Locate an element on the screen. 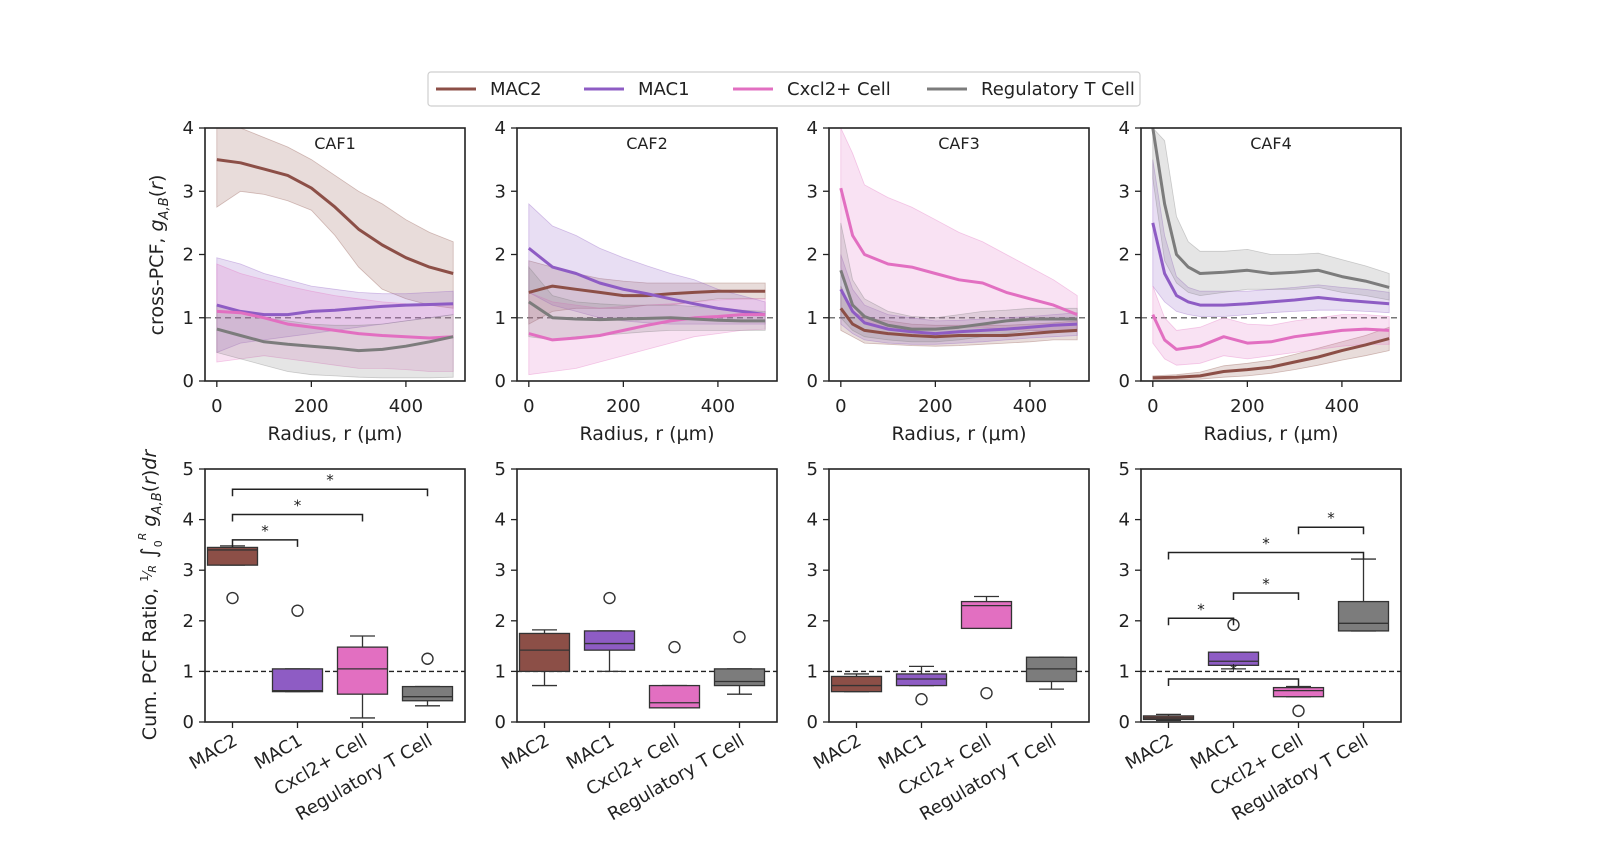 The image size is (1600, 861). panel-title: CAF1 is located at coordinates (335, 143).